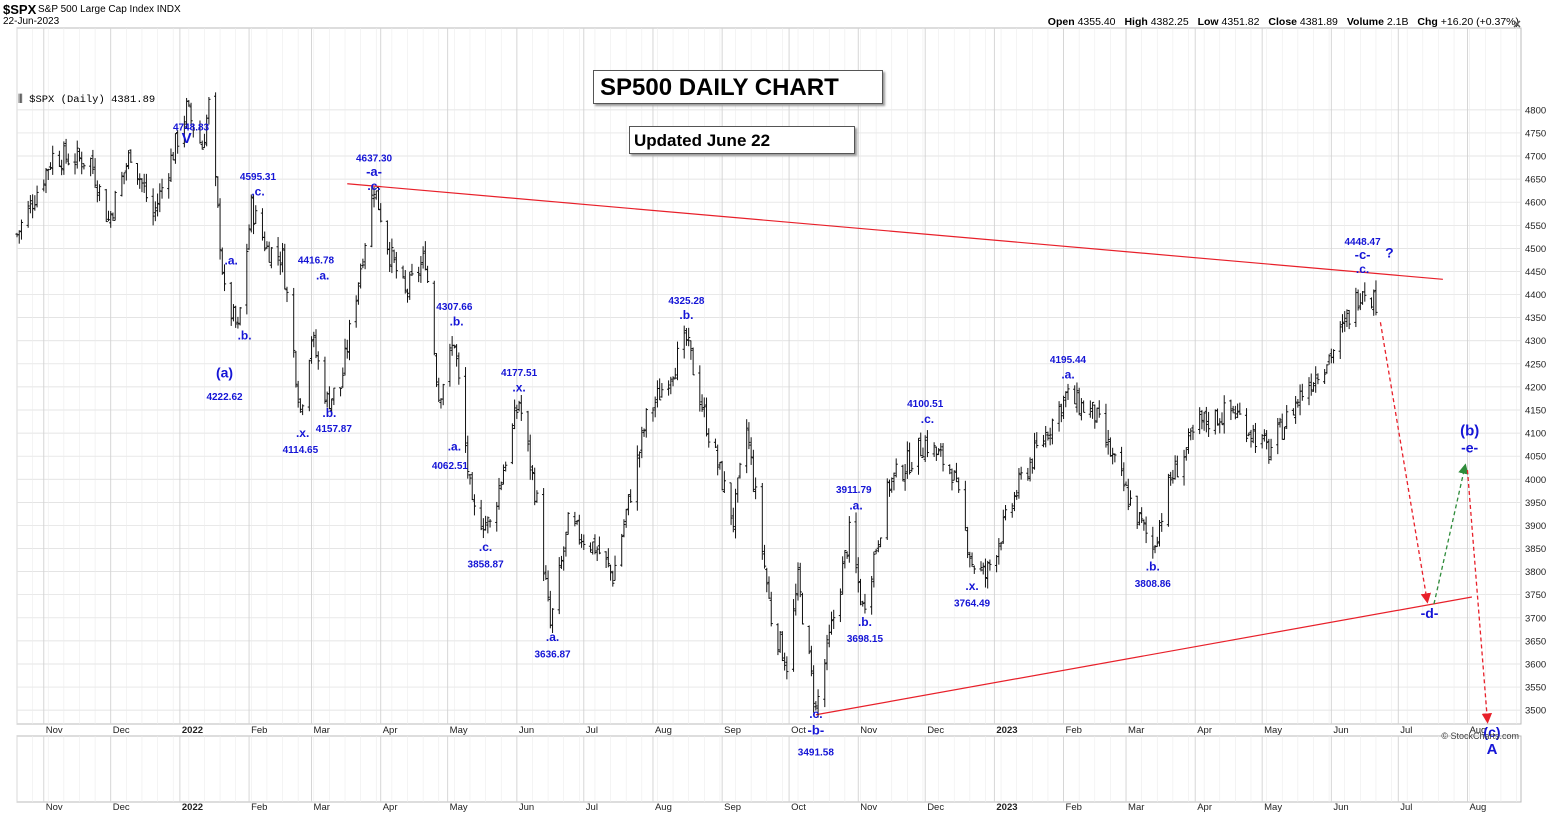  I want to click on high-label: High, so click(1136, 22).